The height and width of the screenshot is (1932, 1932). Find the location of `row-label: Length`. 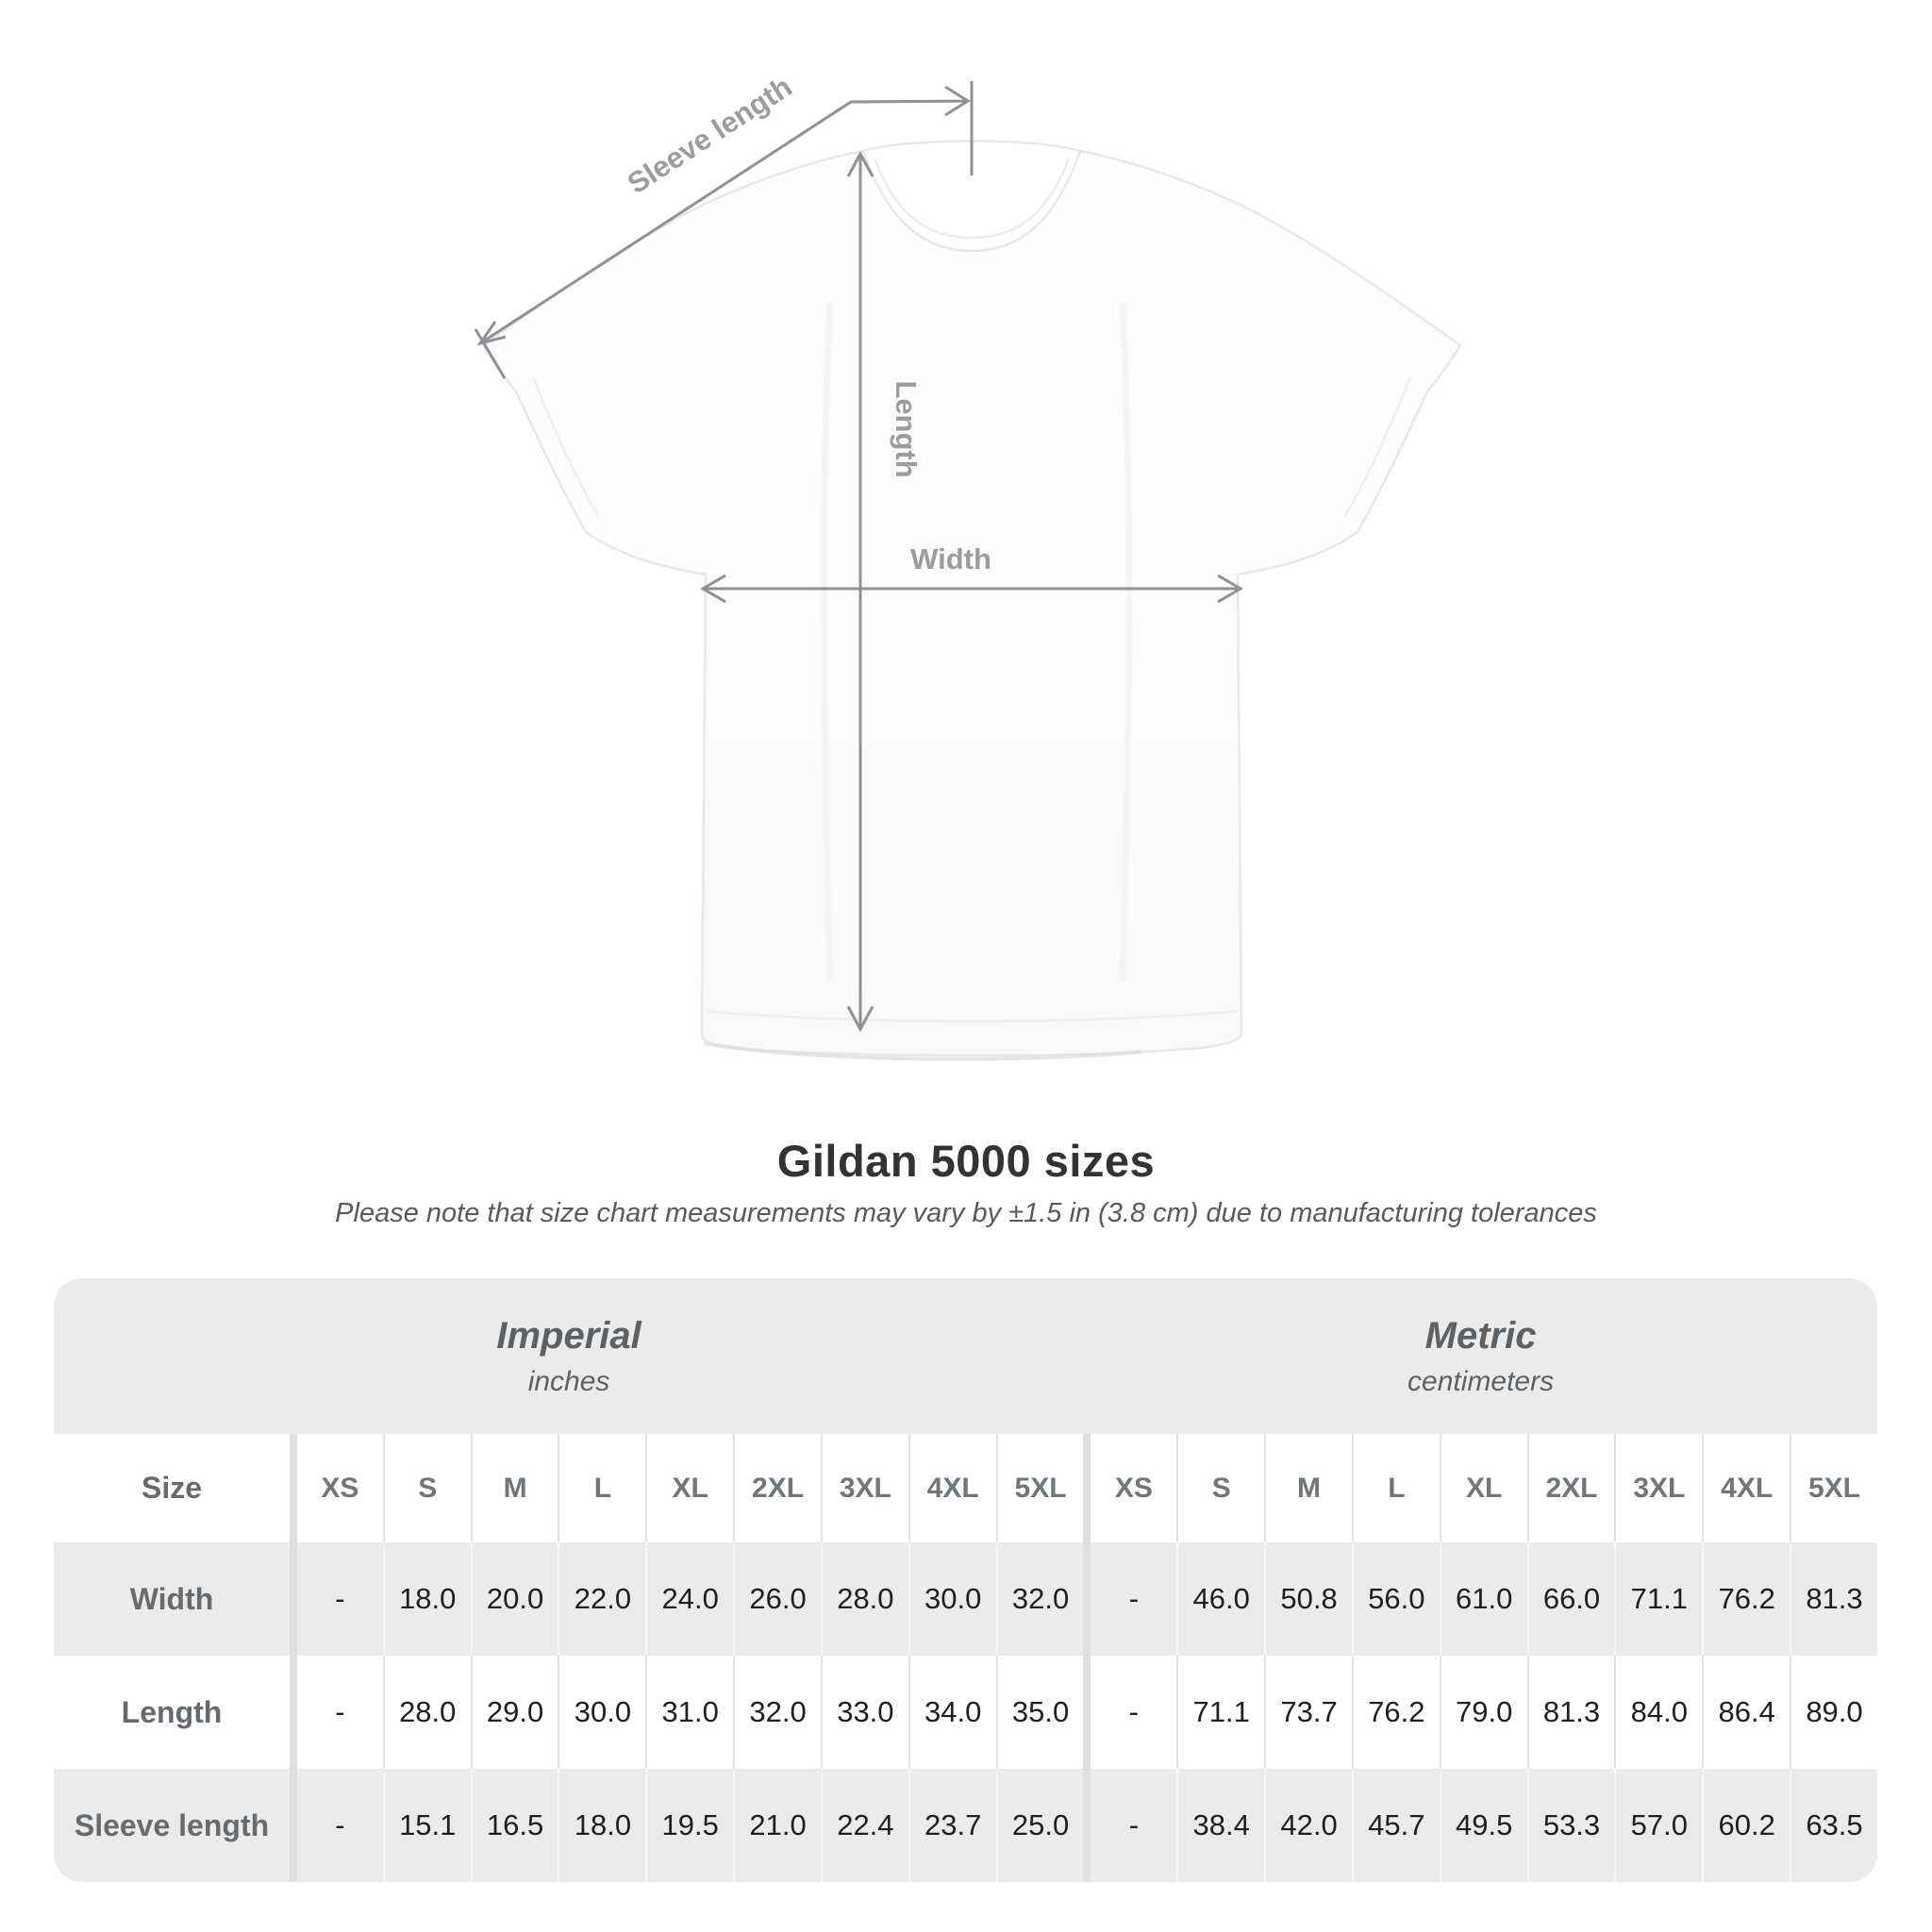

row-label: Length is located at coordinates (172, 1711).